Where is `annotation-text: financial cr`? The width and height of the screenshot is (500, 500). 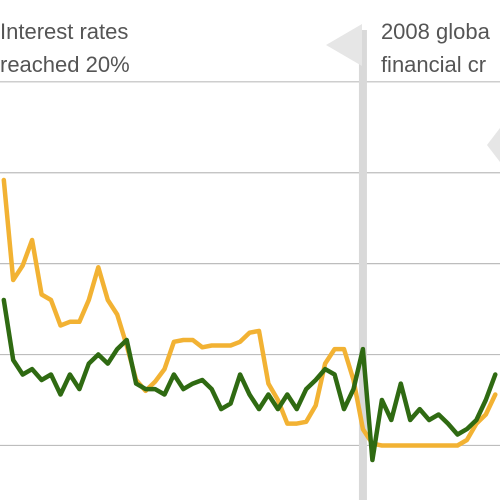 annotation-text: financial cr is located at coordinates (433, 64).